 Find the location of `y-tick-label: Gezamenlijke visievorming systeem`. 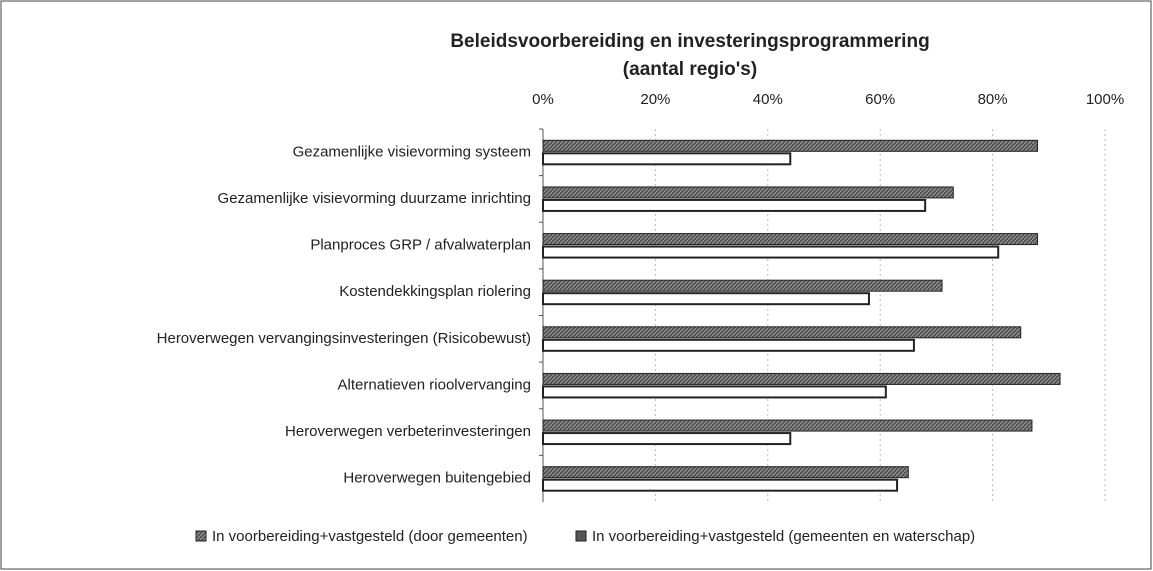

y-tick-label: Gezamenlijke visievorming systeem is located at coordinates (412, 151).